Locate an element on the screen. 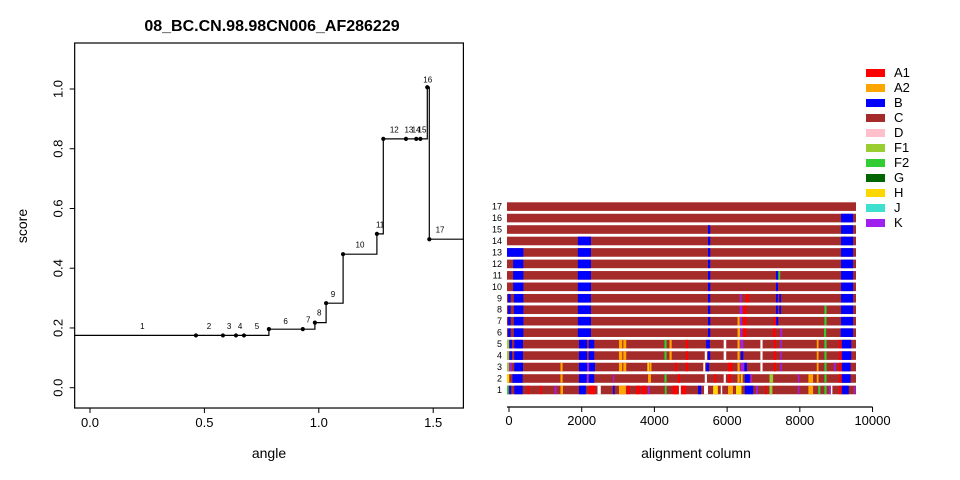 The height and width of the screenshot is (480, 960). row-label: 1 is located at coordinates (499, 390).